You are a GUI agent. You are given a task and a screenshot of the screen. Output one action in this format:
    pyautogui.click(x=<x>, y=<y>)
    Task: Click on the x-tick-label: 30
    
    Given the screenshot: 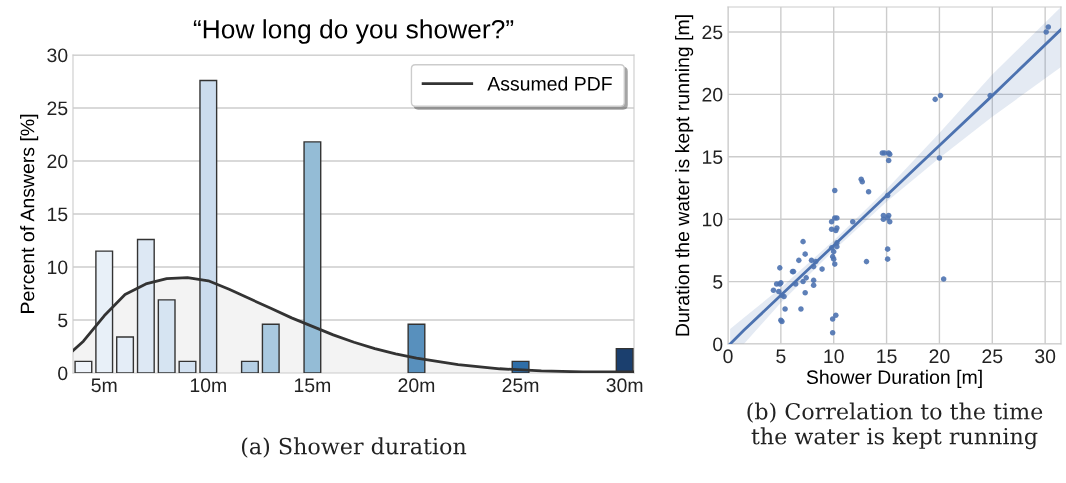 What is the action you would take?
    pyautogui.click(x=1045, y=356)
    